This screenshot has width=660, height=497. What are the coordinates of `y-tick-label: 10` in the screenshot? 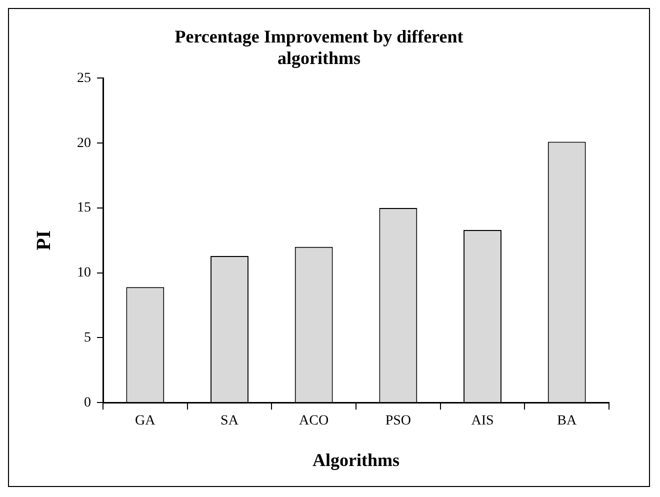 It's located at (84, 273).